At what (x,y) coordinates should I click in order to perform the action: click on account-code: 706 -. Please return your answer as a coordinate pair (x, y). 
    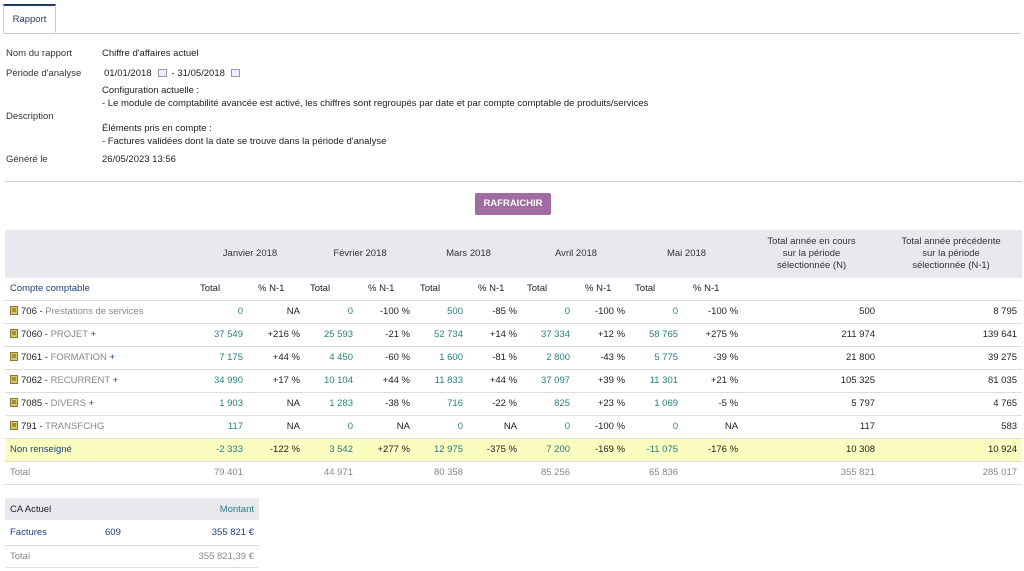
    Looking at the image, I should click on (32, 311).